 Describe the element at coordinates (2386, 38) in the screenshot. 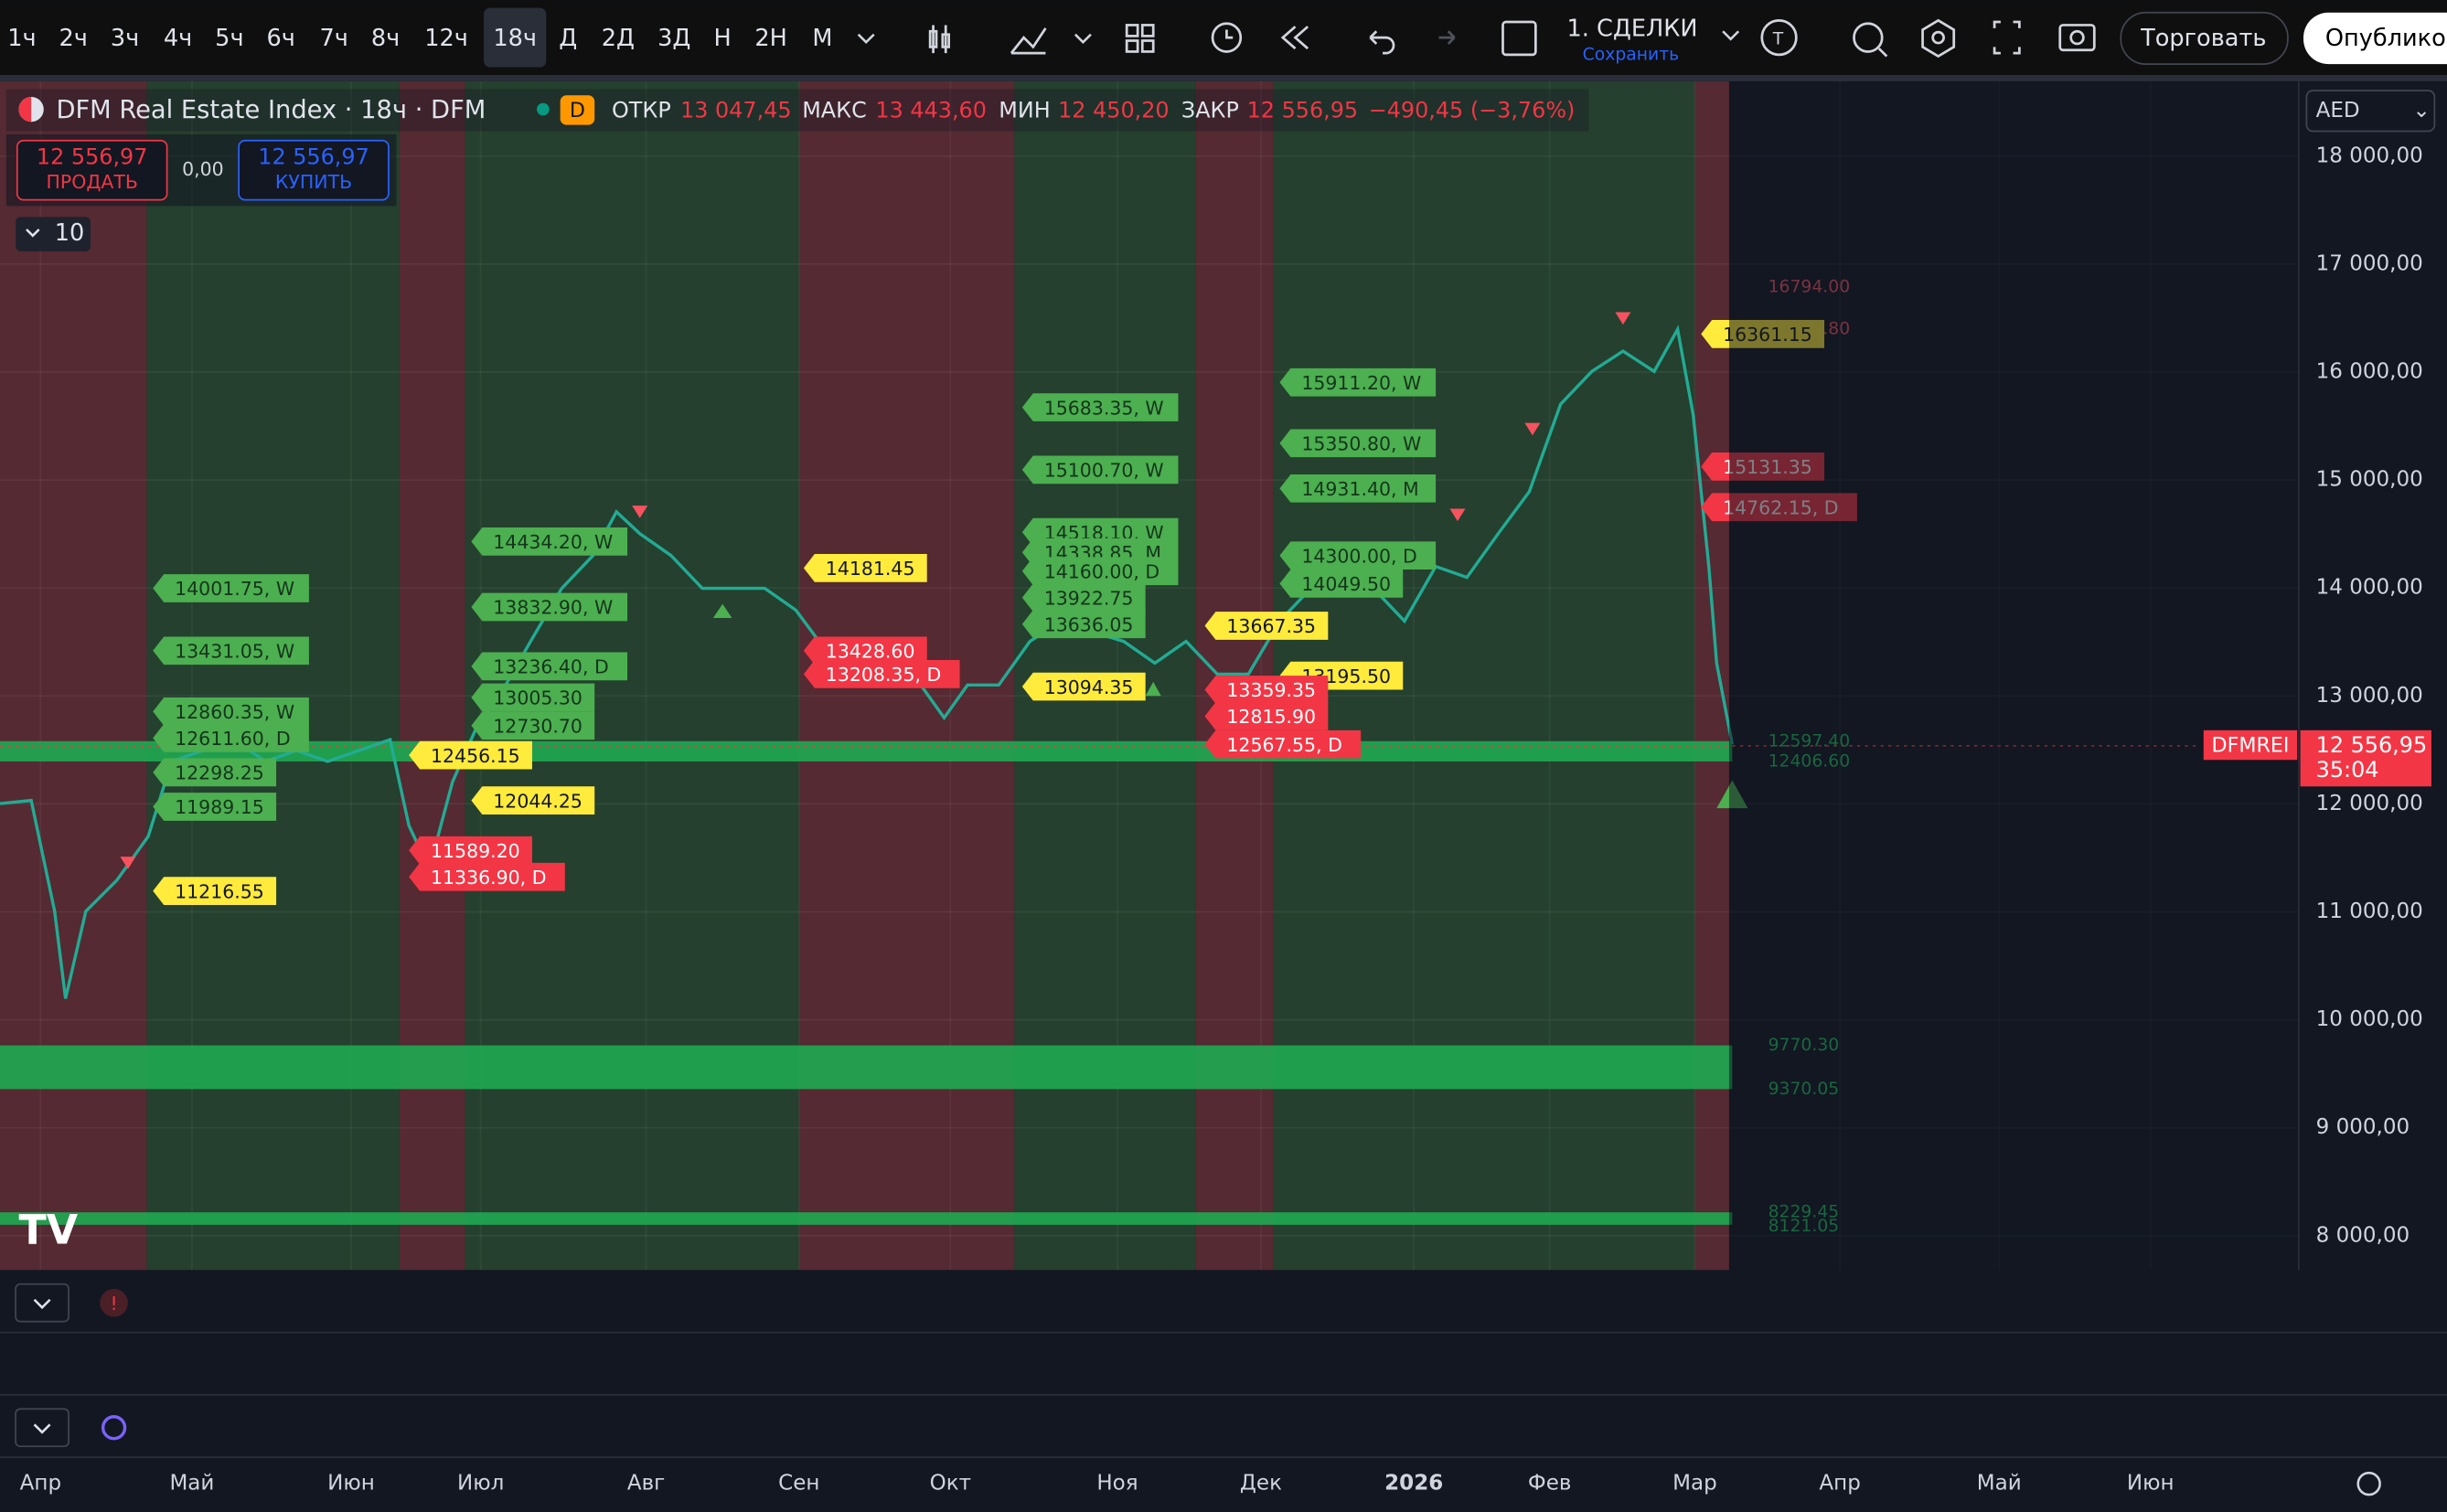

I see `publish-button: Опубликовать` at that location.